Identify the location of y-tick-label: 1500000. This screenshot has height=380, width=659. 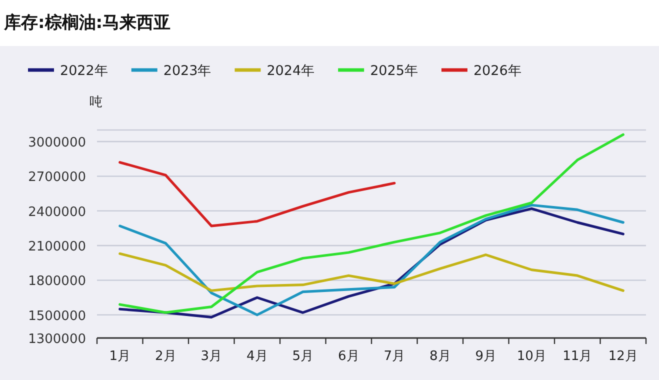
(57, 316).